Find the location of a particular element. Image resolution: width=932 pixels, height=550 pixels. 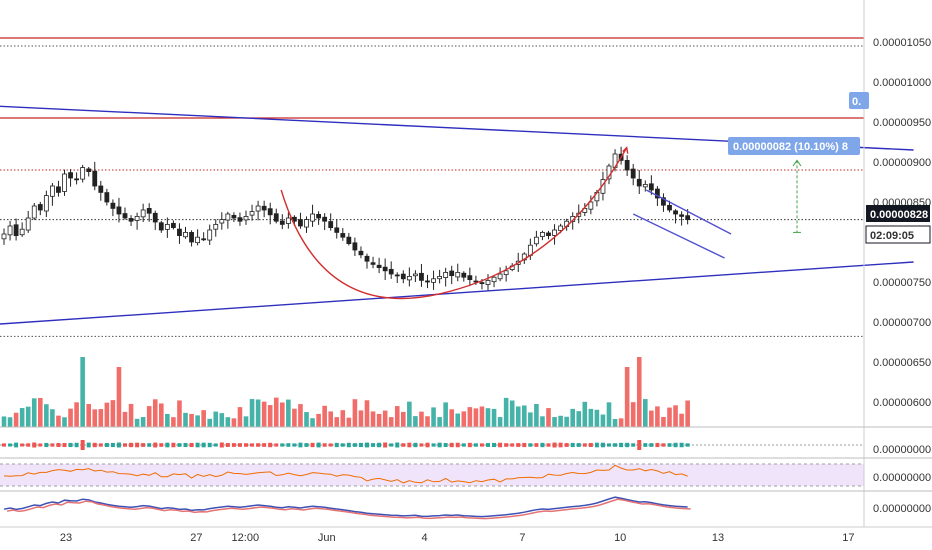

measure-tag is located at coordinates (794, 146).